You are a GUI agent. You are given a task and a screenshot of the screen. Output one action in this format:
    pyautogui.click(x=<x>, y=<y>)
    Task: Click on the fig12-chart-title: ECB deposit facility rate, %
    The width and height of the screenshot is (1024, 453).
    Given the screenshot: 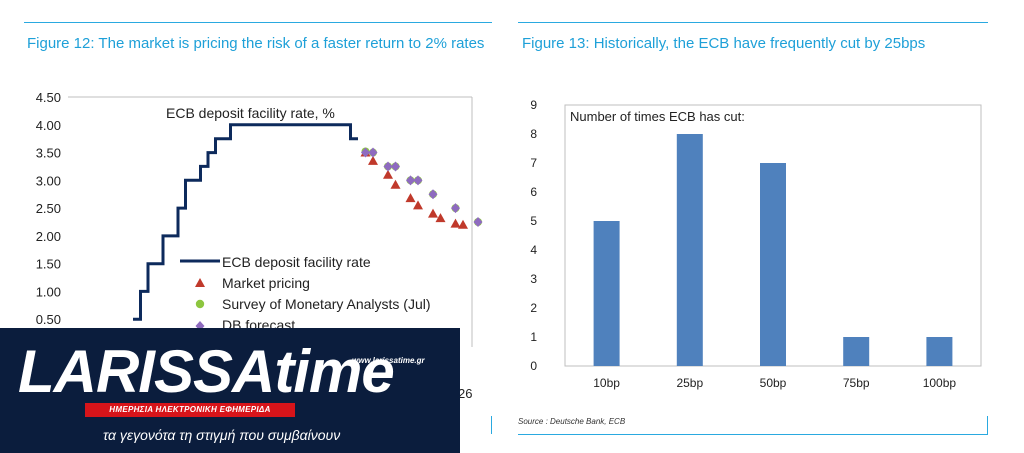 What is the action you would take?
    pyautogui.click(x=250, y=113)
    